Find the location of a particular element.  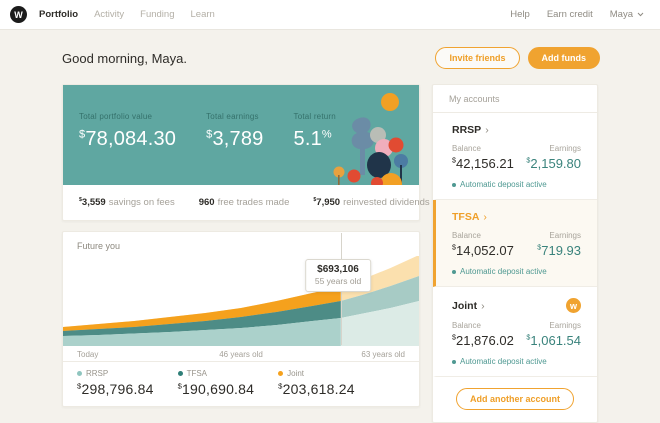

garden-illustration is located at coordinates (370, 139).